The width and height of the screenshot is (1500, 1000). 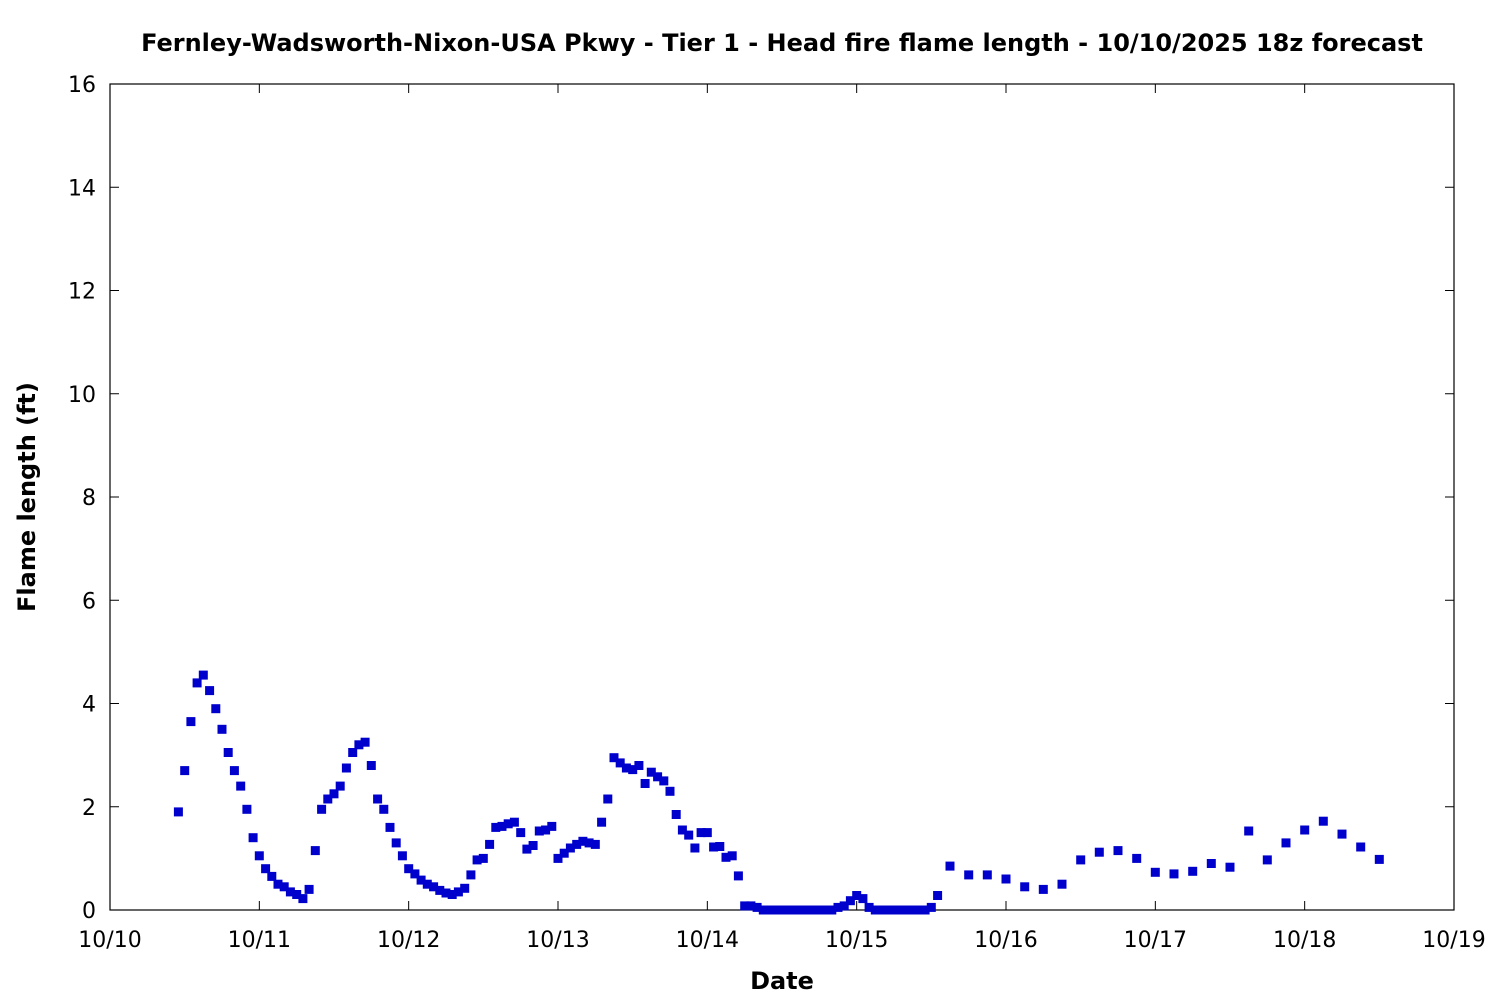 What do you see at coordinates (89, 705) in the screenshot?
I see `y-tick-label: 4` at bounding box center [89, 705].